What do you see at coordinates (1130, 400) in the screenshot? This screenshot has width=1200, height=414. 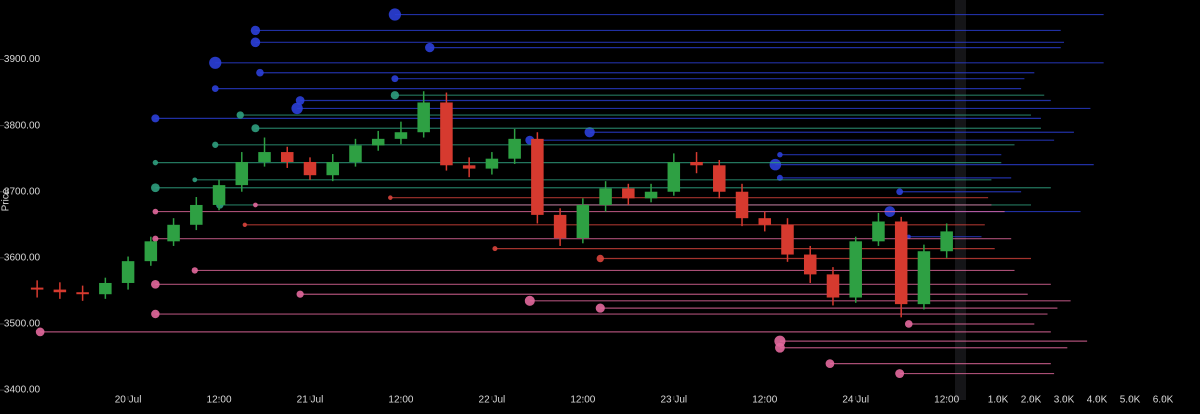 I see `depth-tick-label: 5.0K` at bounding box center [1130, 400].